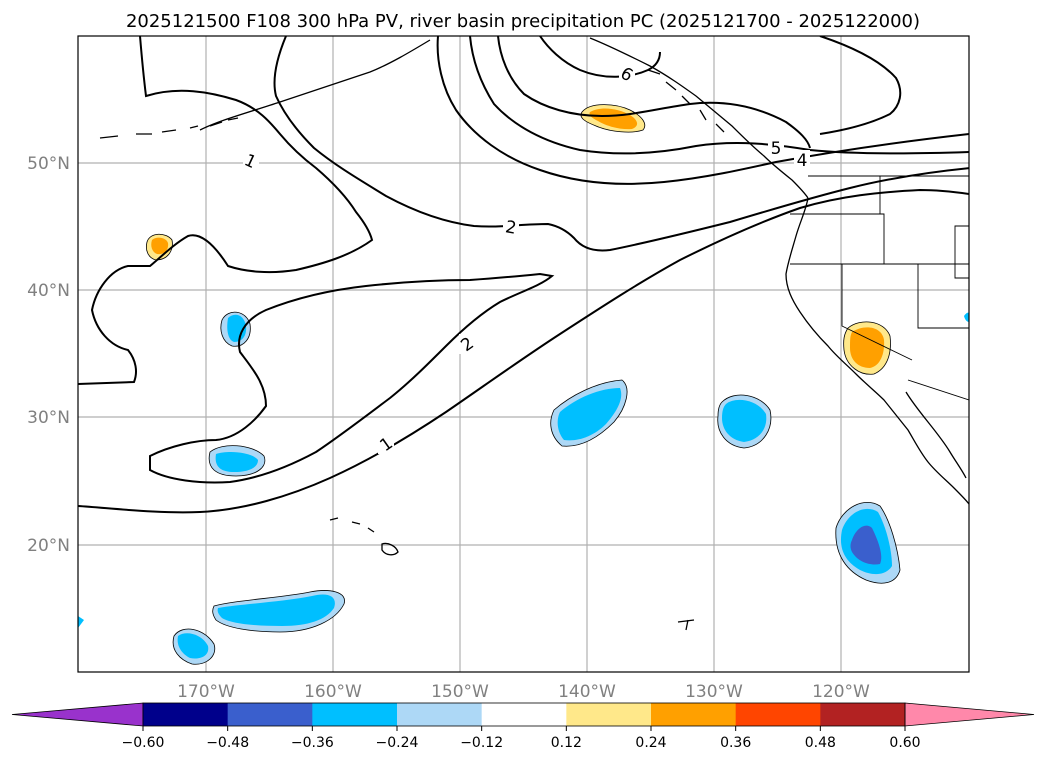  Describe the element at coordinates (820, 743) in the screenshot. I see `colorbar-tick-label: 0.48` at that location.